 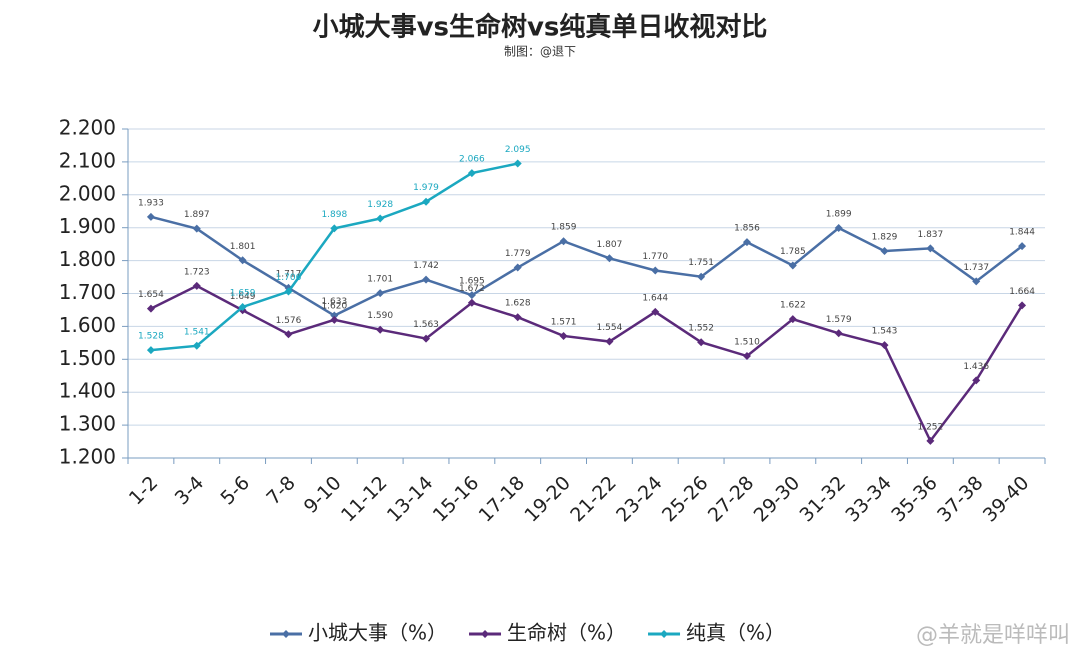 What do you see at coordinates (364, 499) in the screenshot?
I see `x-tick-label: 11-12` at bounding box center [364, 499].